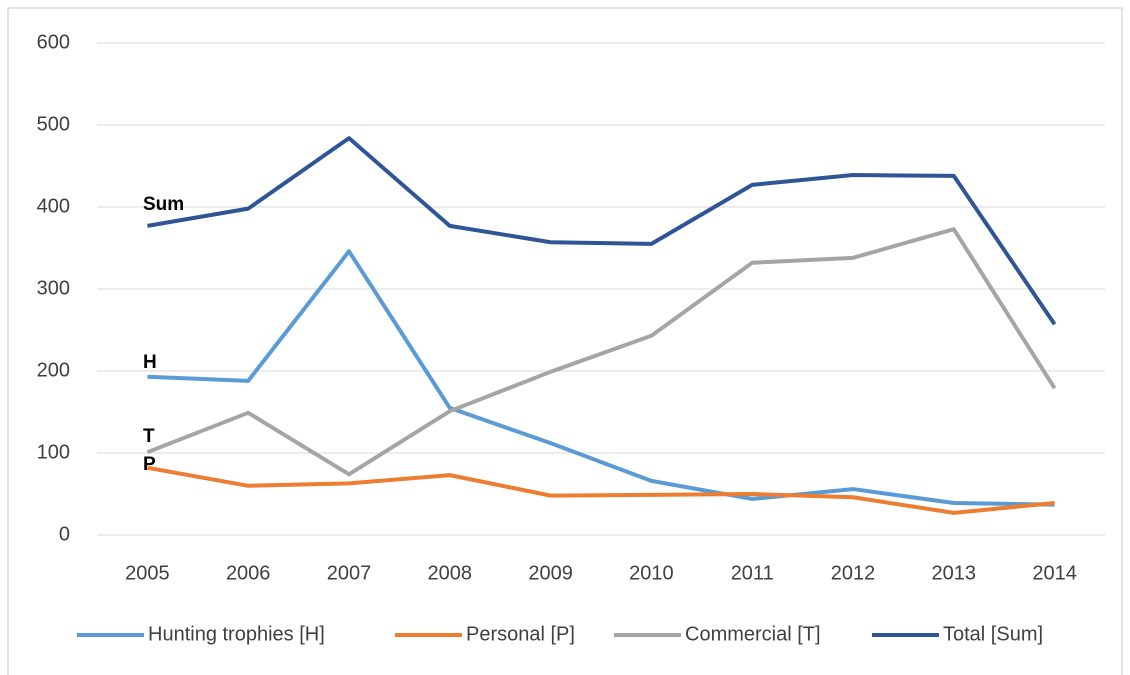 The width and height of the screenshot is (1130, 675). I want to click on y-tick-label: 300, so click(53, 288).